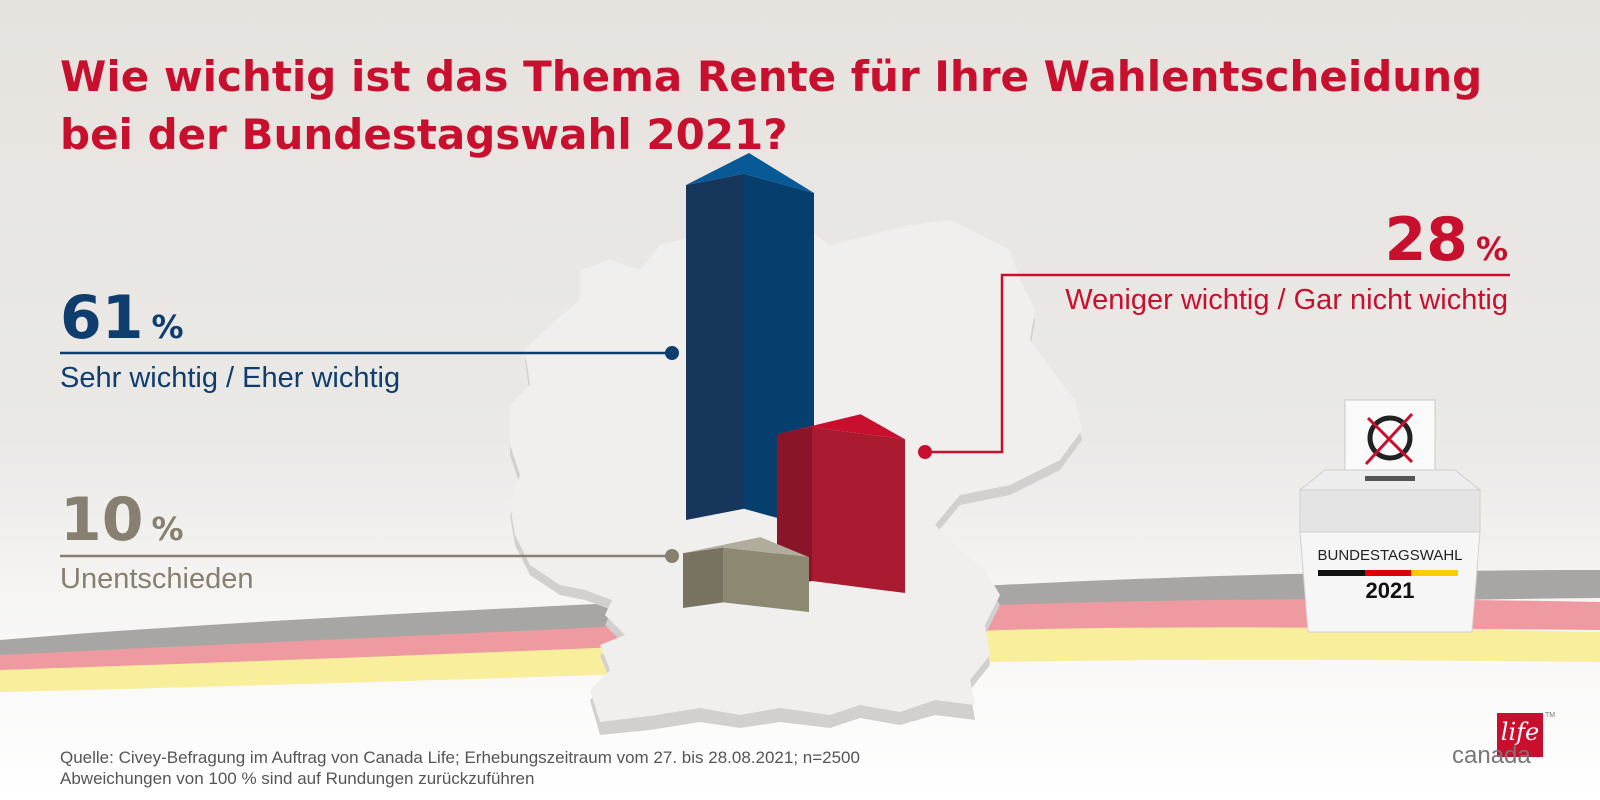 This screenshot has width=1600, height=800. Describe the element at coordinates (672, 556) in the screenshot. I see `connector-dot-undecided` at that location.